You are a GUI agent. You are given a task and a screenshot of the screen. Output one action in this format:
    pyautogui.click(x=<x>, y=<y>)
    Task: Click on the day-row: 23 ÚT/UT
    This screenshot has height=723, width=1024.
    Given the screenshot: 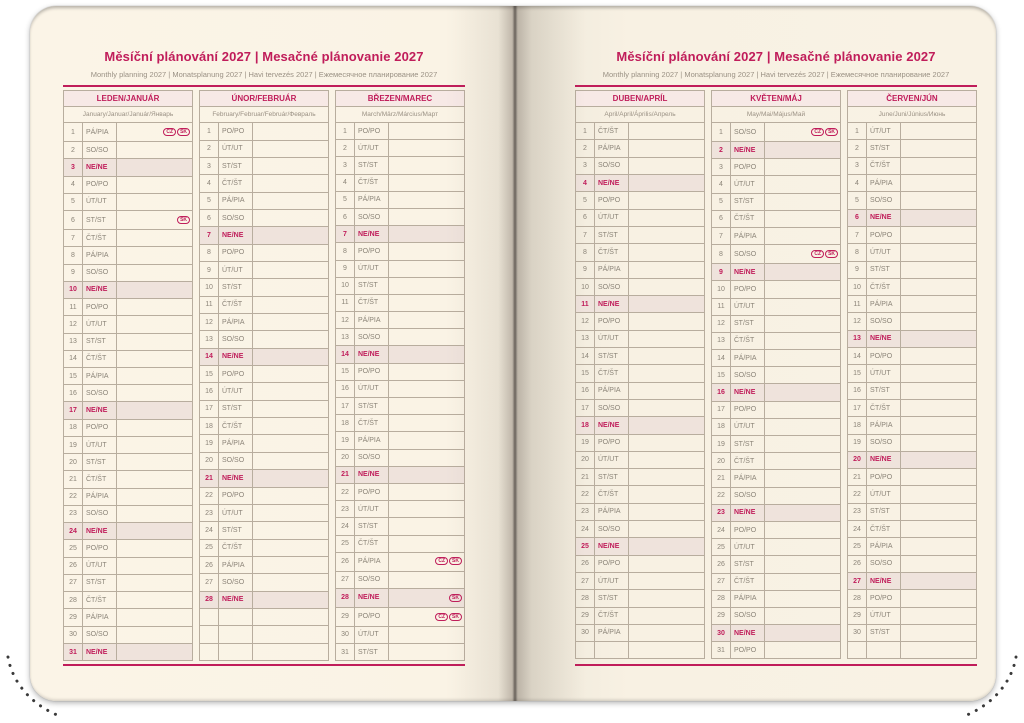 What is the action you would take?
    pyautogui.click(x=264, y=513)
    